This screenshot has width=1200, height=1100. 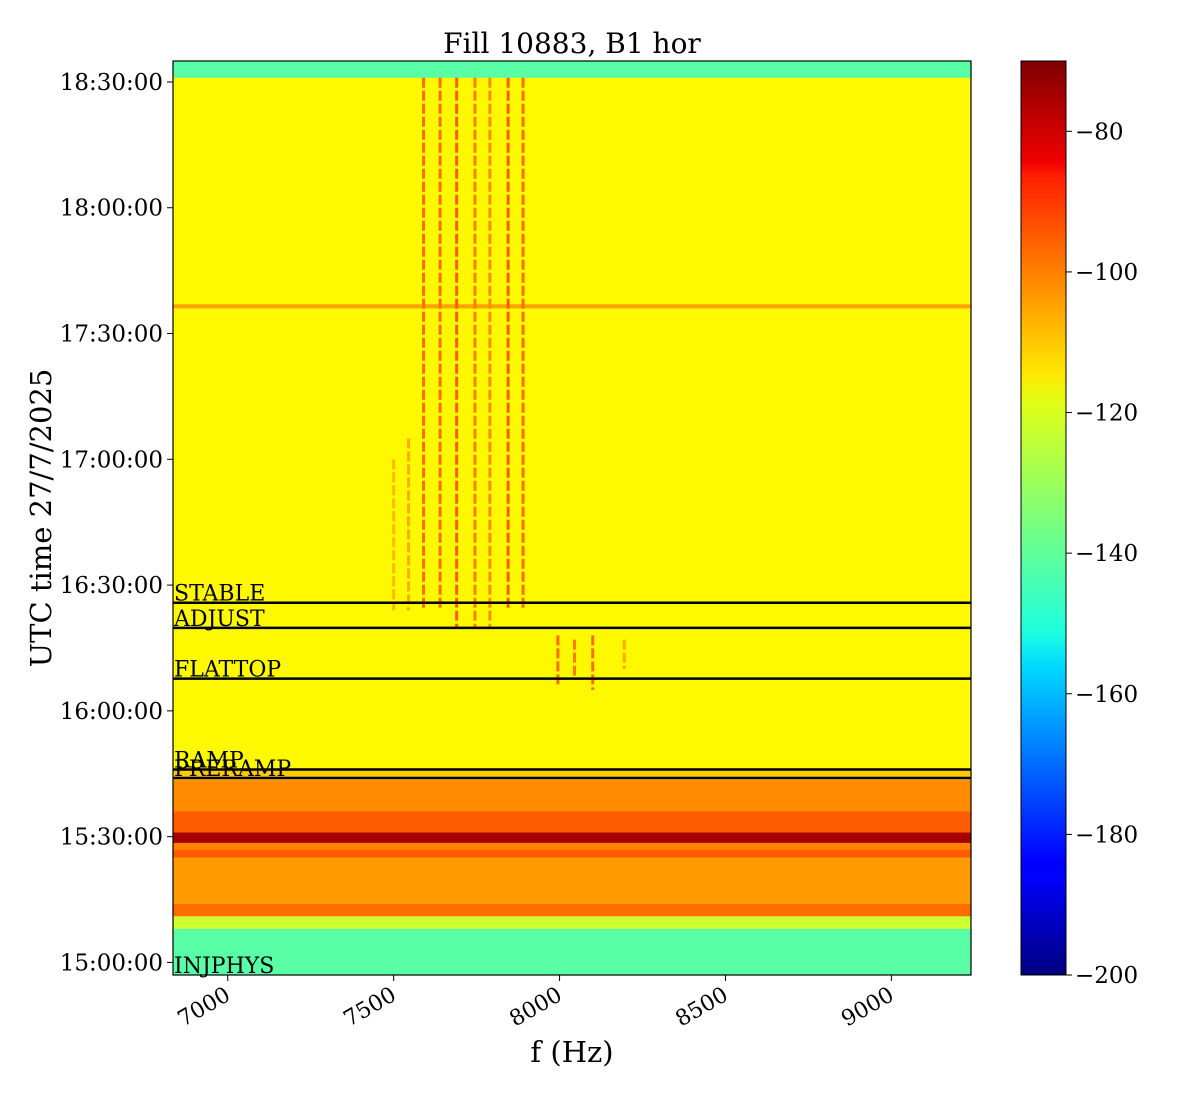 What do you see at coordinates (370, 1008) in the screenshot?
I see `x-tick-label: 7500` at bounding box center [370, 1008].